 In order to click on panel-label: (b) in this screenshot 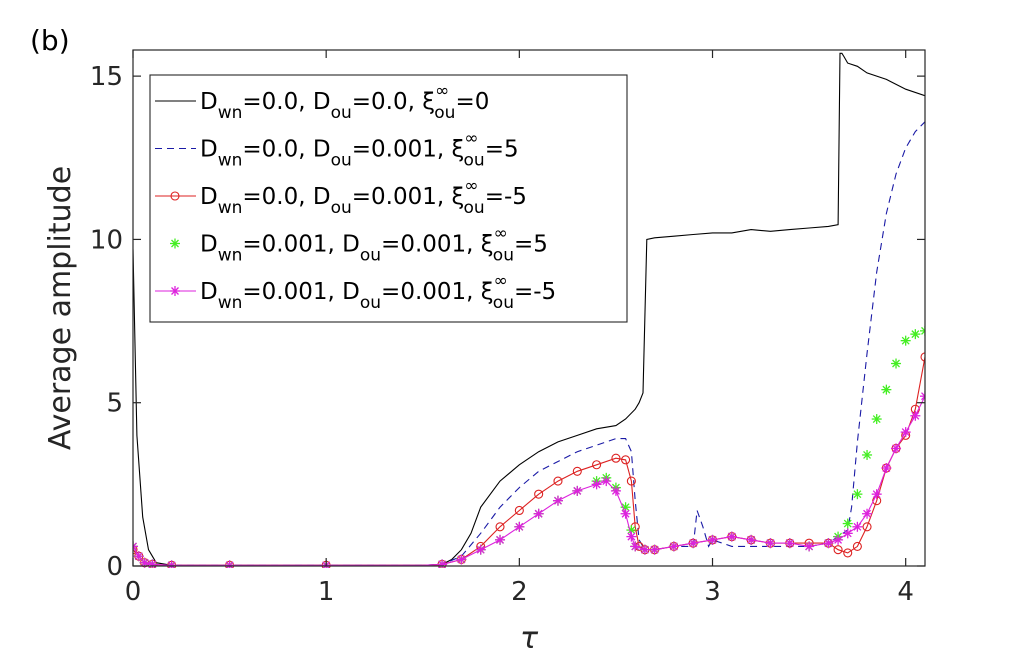, I will do `click(50, 40)`.